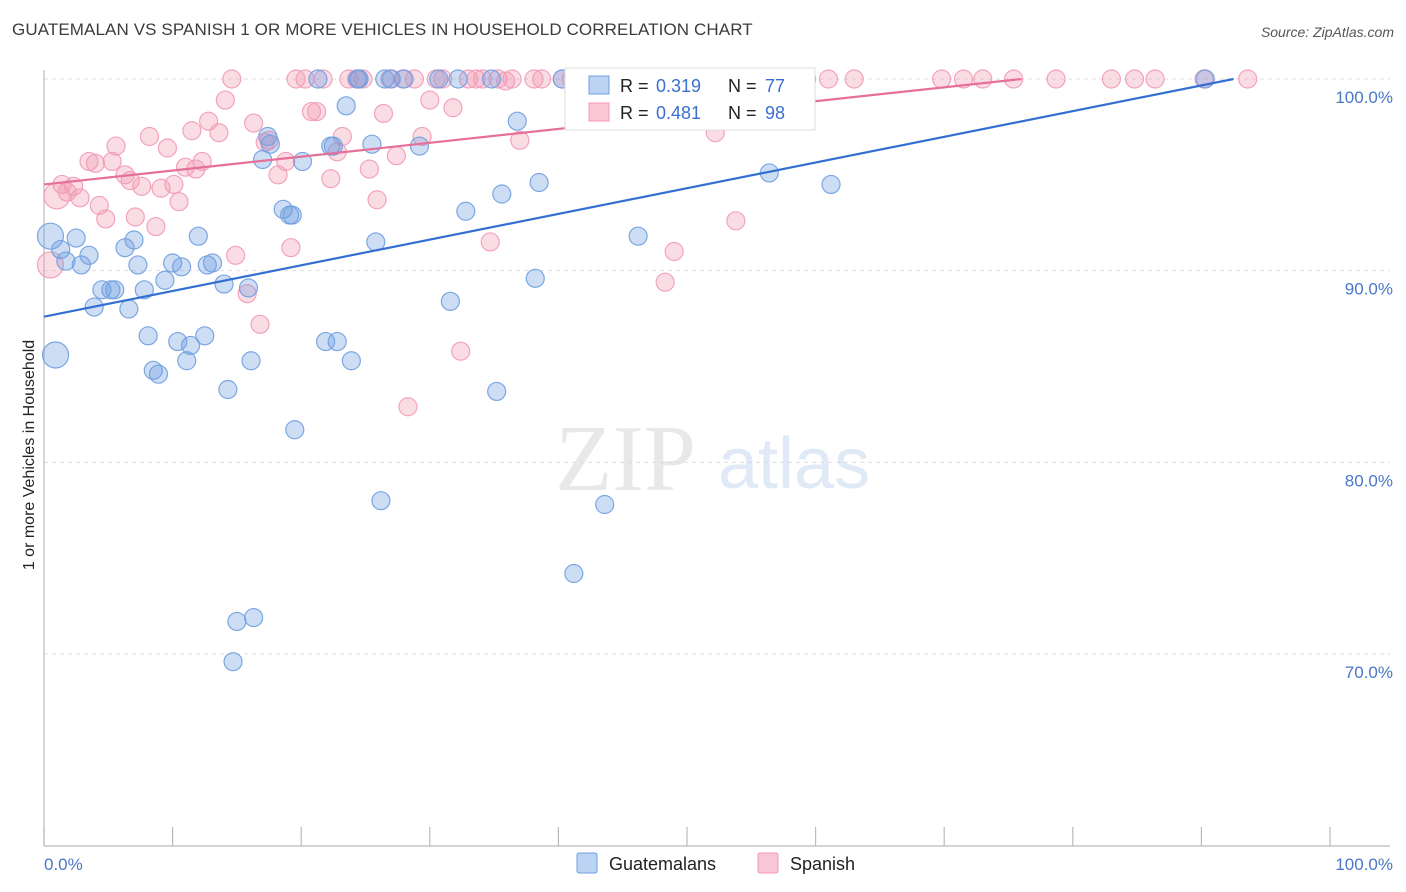  I want to click on series-legend: Guatemalans Spanish, so click(715, 863).